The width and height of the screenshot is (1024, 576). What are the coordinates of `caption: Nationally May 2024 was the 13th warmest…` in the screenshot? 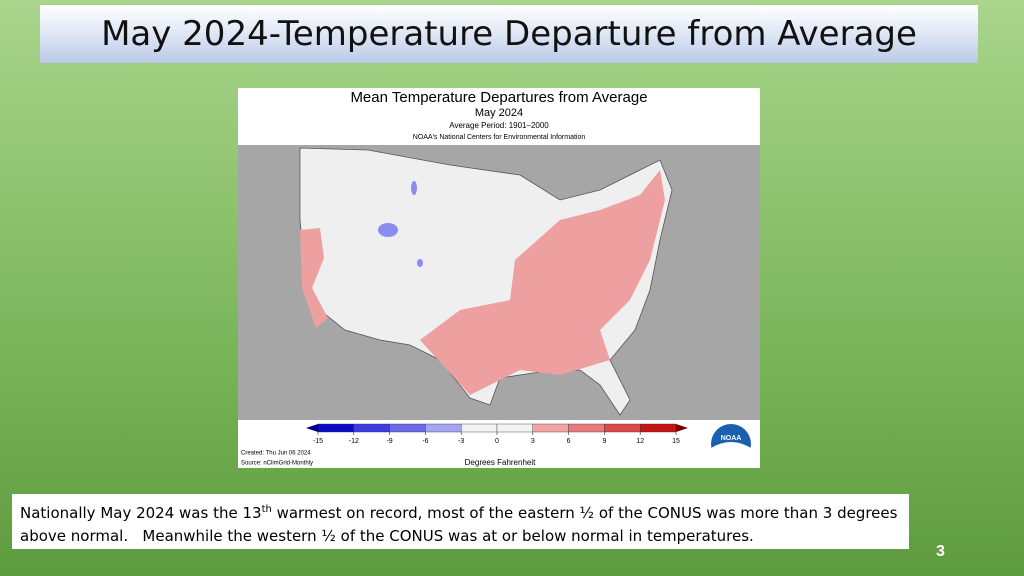 It's located at (460, 521).